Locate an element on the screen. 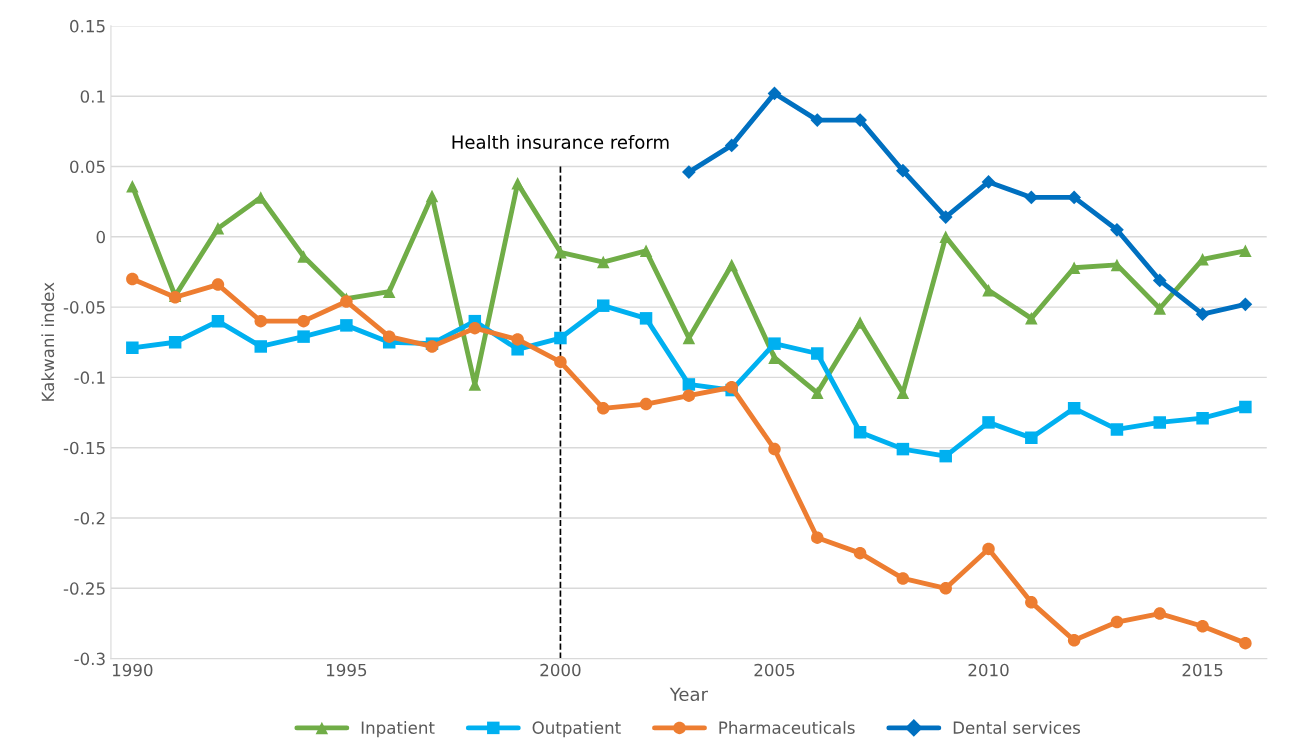  ref-line-label: Health insurance reform is located at coordinates (560, 141).